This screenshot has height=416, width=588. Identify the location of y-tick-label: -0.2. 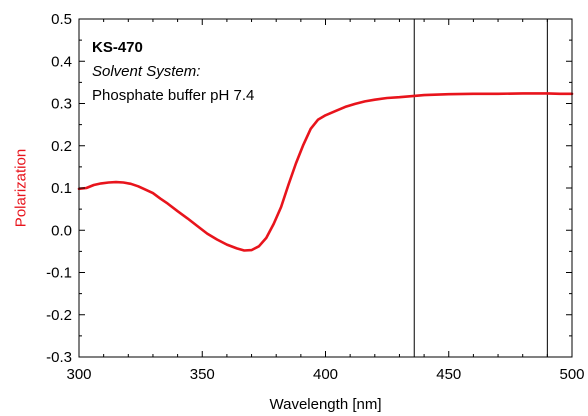
(59, 315).